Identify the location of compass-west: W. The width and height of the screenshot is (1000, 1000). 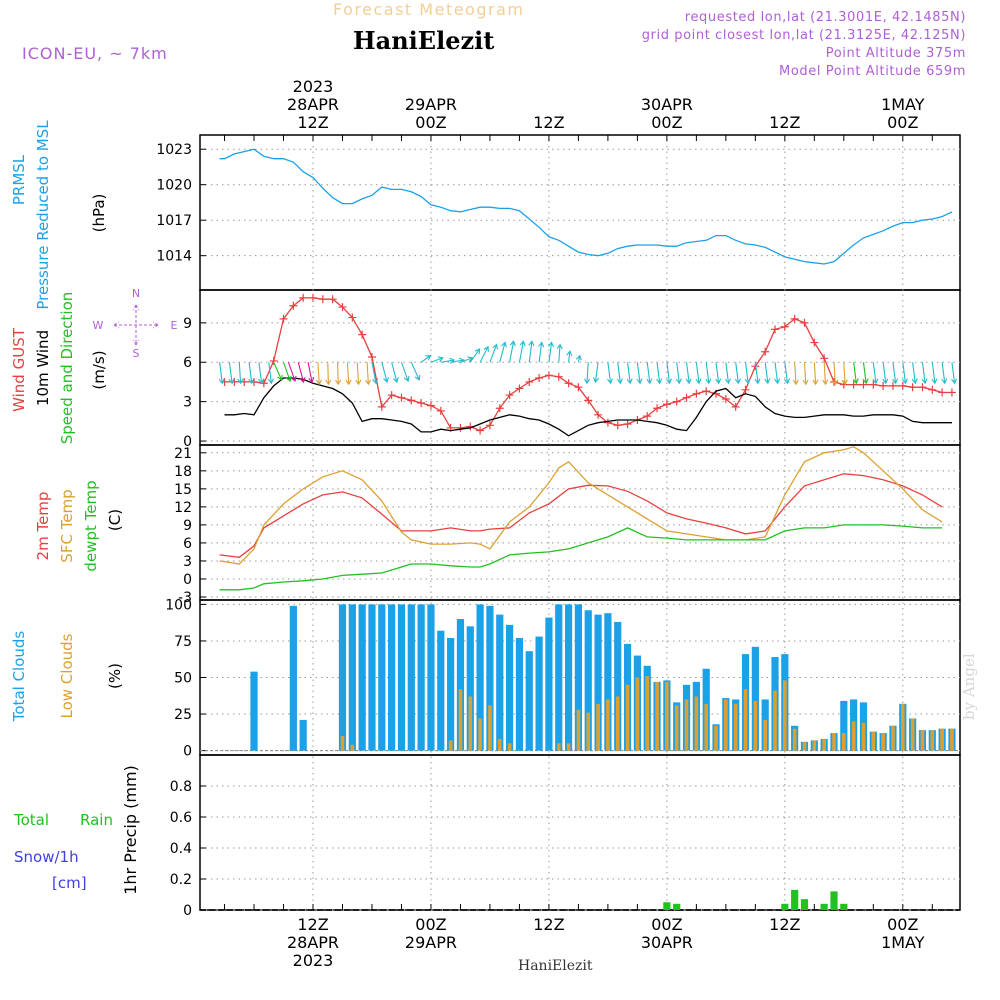
(98, 325).